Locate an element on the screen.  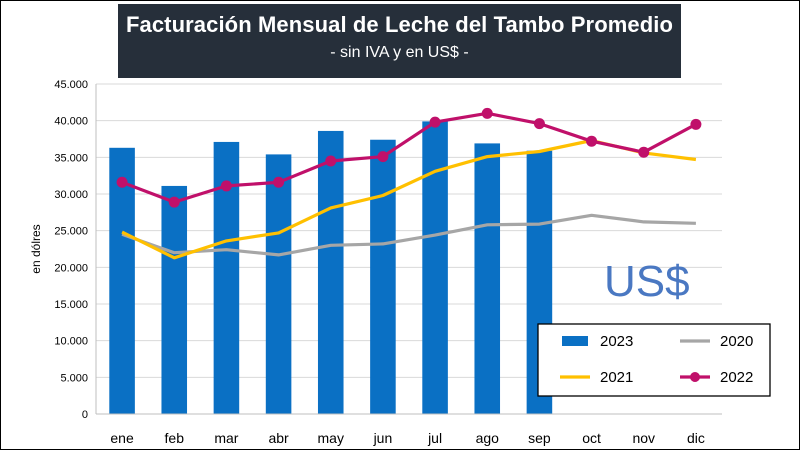
x-category-label: jul is located at coordinates (434, 438).